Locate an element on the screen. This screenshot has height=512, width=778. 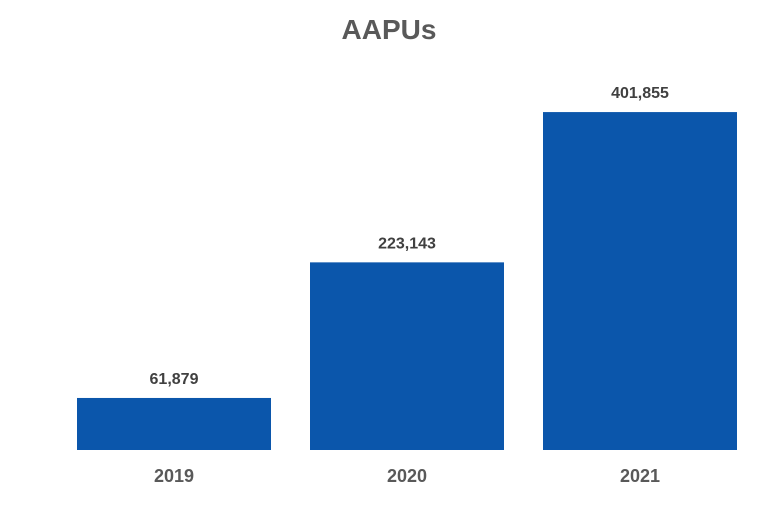
chart-title: AAPUs is located at coordinates (389, 29).